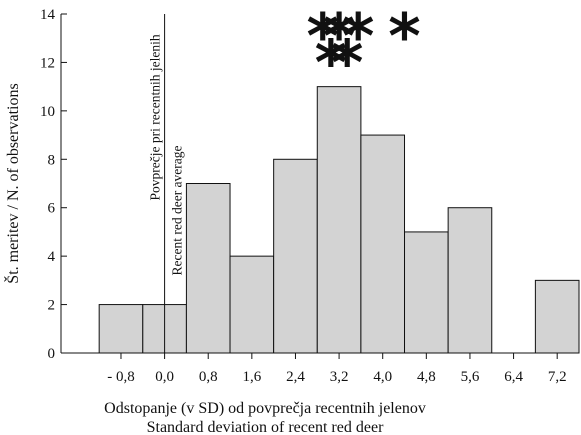  I want to click on x-tick-label: 4,8, so click(426, 377).